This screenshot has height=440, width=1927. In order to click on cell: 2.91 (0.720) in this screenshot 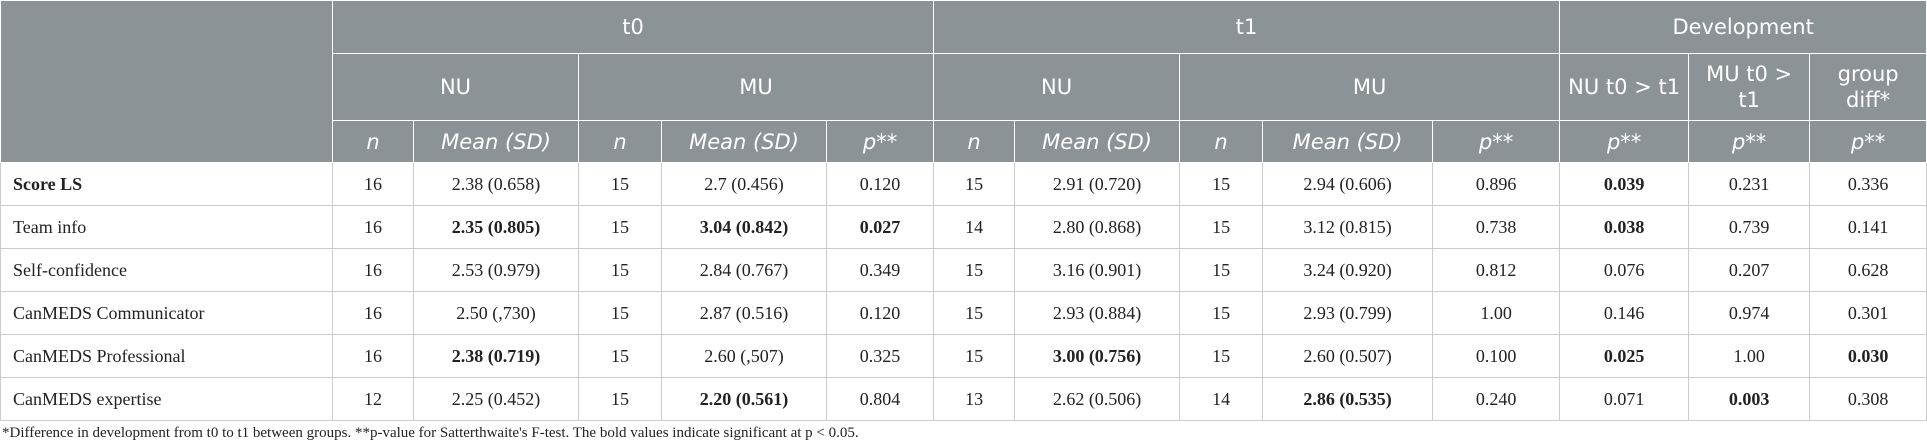, I will do `click(1097, 184)`.